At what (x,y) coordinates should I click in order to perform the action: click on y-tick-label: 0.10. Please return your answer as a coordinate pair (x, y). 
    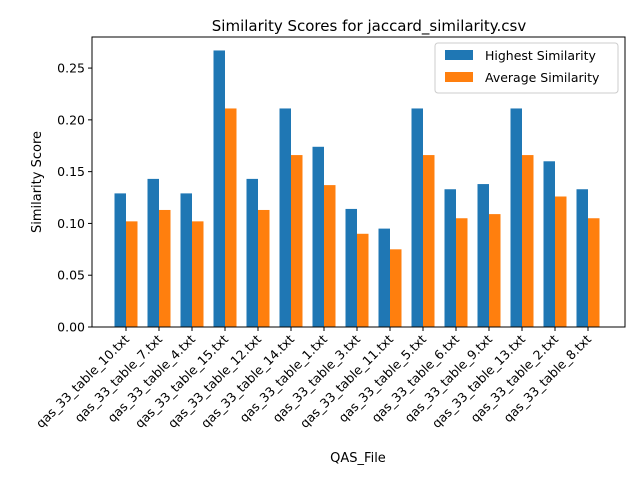
    Looking at the image, I should click on (71, 223).